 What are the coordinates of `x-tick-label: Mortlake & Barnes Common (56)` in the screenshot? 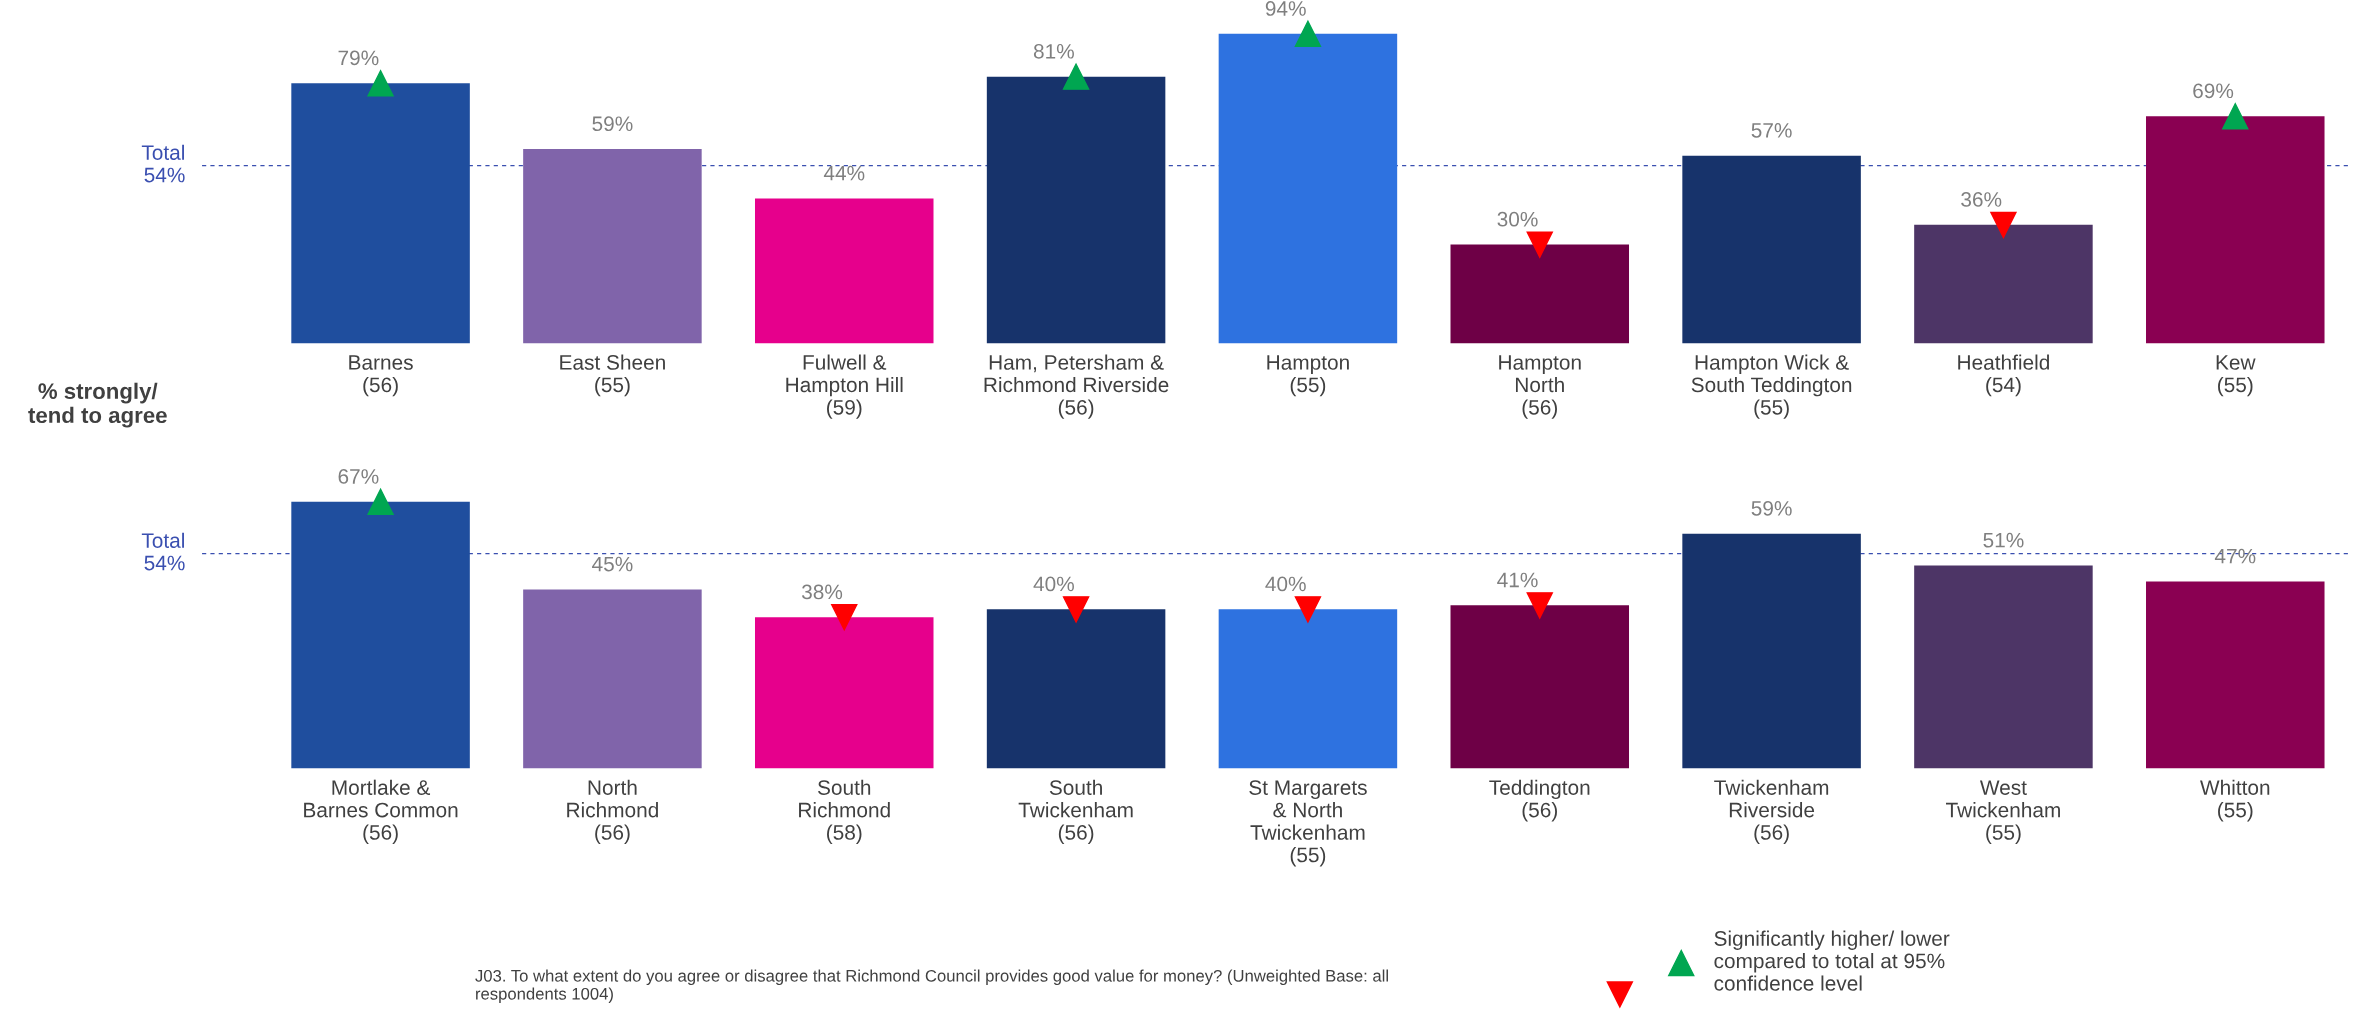 It's located at (381, 811).